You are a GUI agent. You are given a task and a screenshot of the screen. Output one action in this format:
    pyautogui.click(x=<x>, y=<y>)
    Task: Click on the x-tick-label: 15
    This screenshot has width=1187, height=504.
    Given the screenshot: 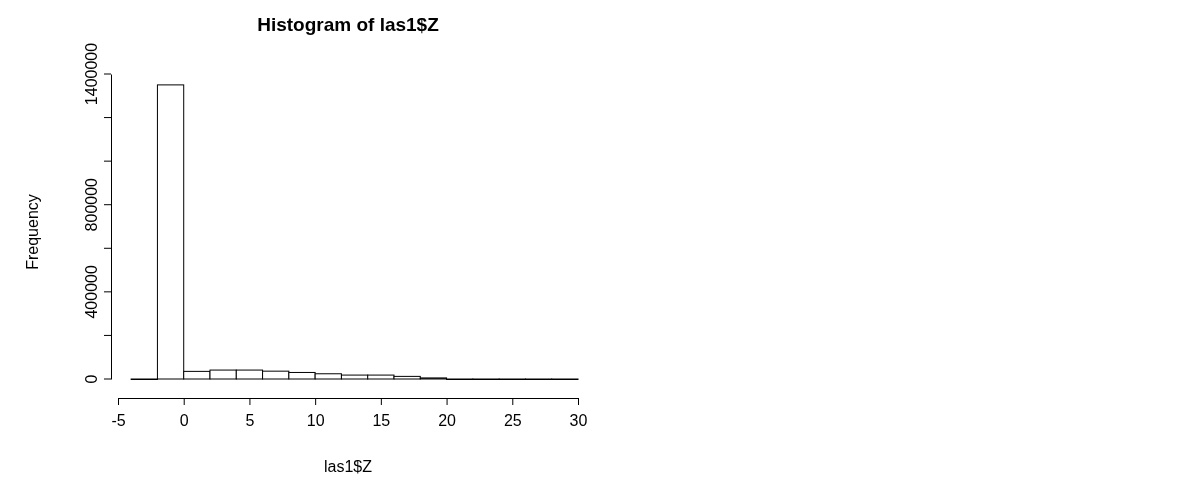 What is the action you would take?
    pyautogui.click(x=381, y=420)
    